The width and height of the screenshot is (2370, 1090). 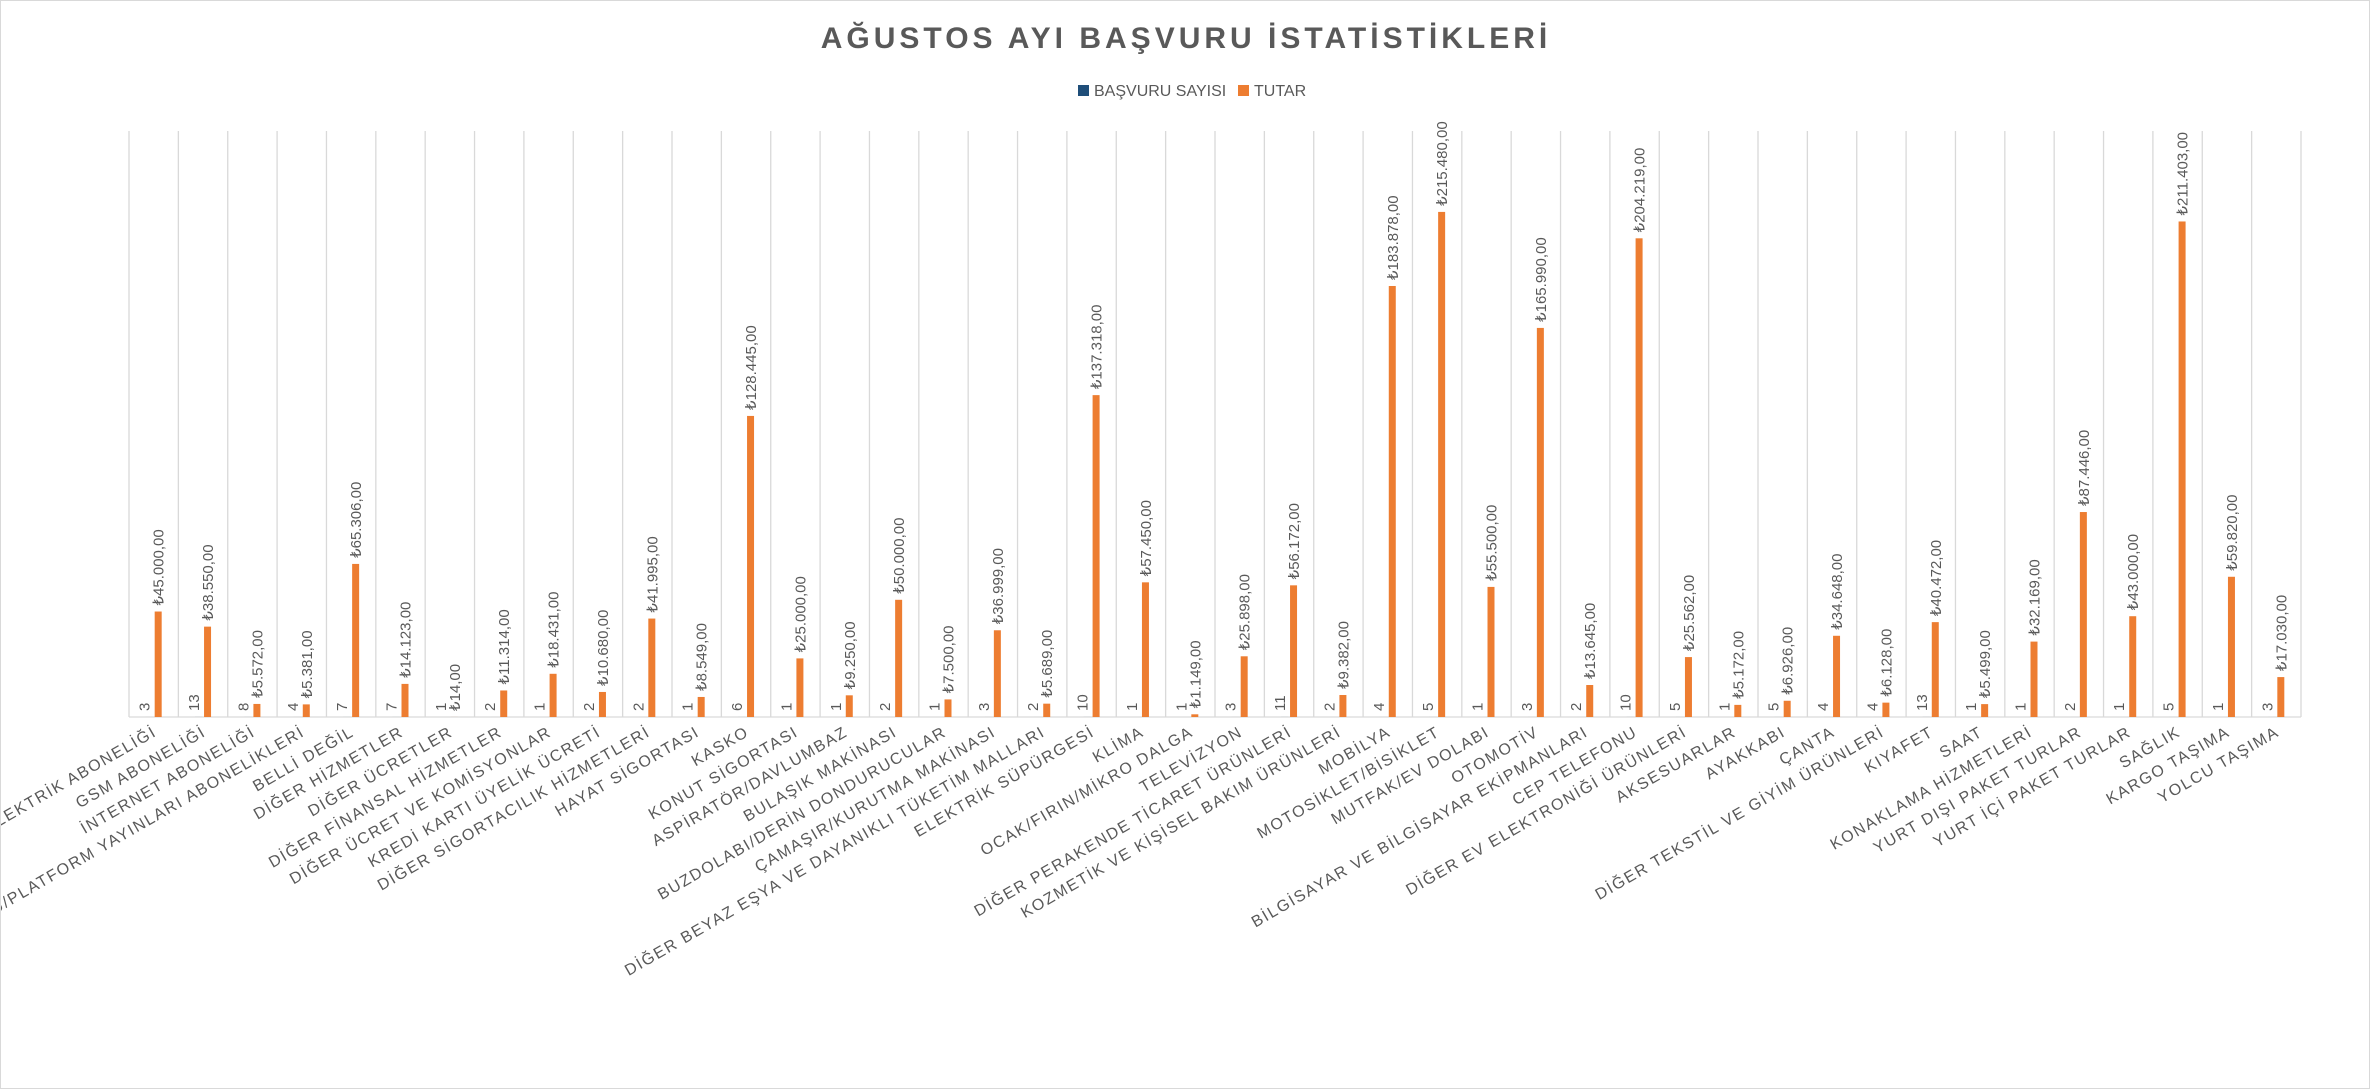 What do you see at coordinates (1886, 663) in the screenshot?
I see `data-label-tutar: ₺6.128,00` at bounding box center [1886, 663].